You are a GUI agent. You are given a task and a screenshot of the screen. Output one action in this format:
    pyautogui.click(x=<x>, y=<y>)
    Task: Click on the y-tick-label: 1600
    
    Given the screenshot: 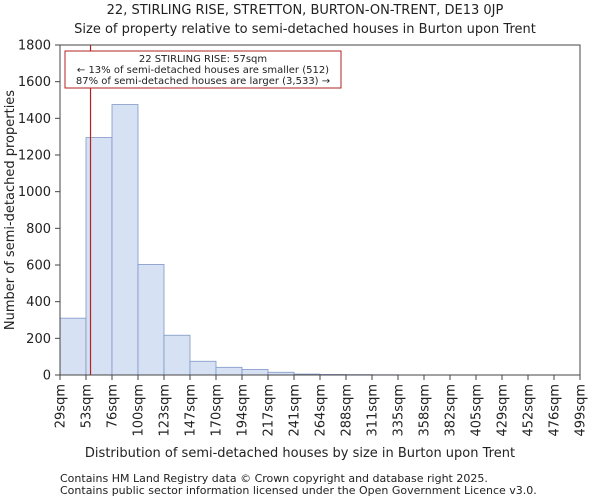 What is the action you would take?
    pyautogui.click(x=34, y=82)
    